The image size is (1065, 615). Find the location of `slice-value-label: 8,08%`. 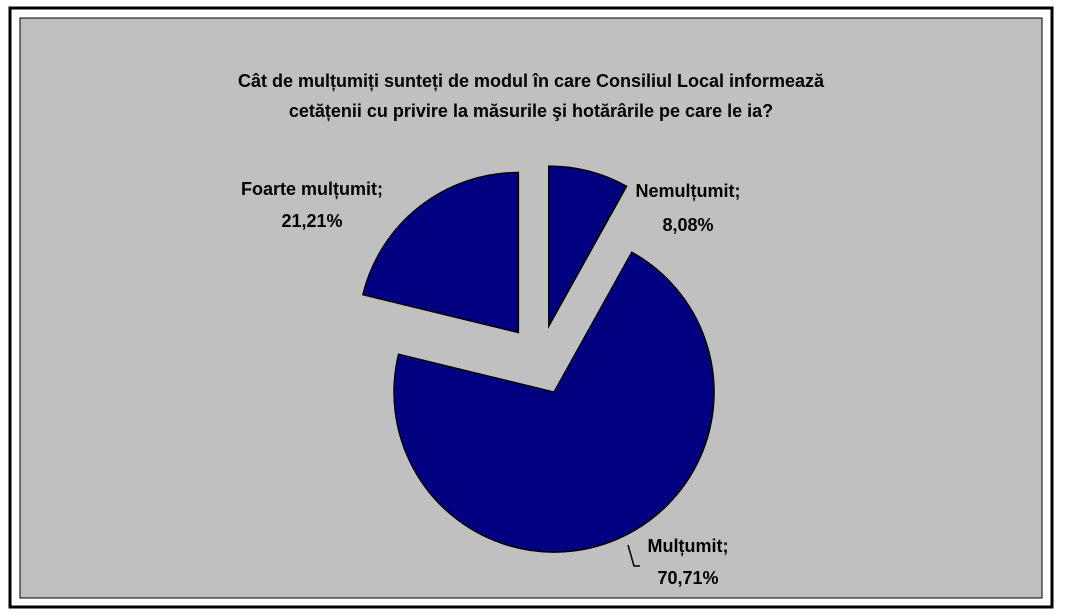

slice-value-label: 8,08% is located at coordinates (687, 225).